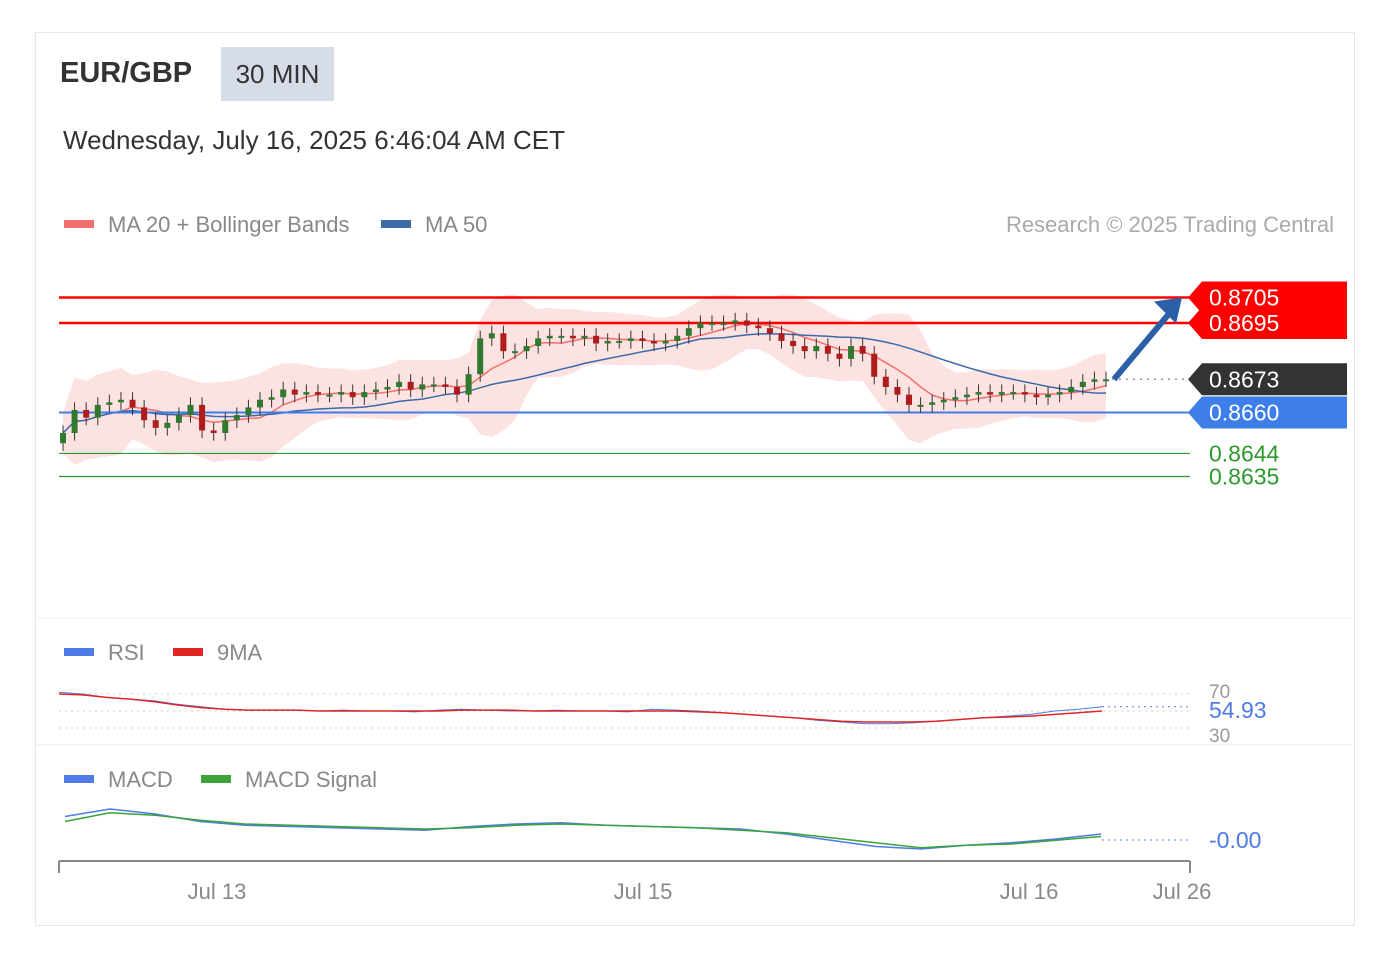 The height and width of the screenshot is (972, 1398). Describe the element at coordinates (79, 224) in the screenshot. I see `ma20-legend-swatch` at that location.